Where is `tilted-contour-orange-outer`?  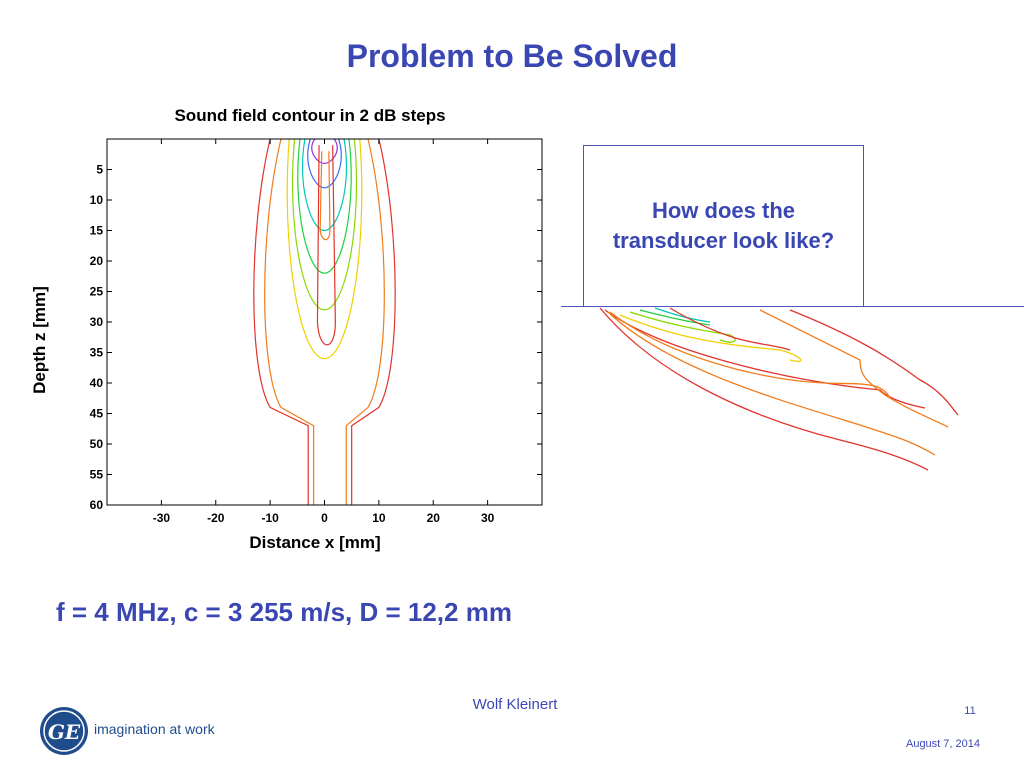
tilted-contour-orange-outer is located at coordinates (771, 383).